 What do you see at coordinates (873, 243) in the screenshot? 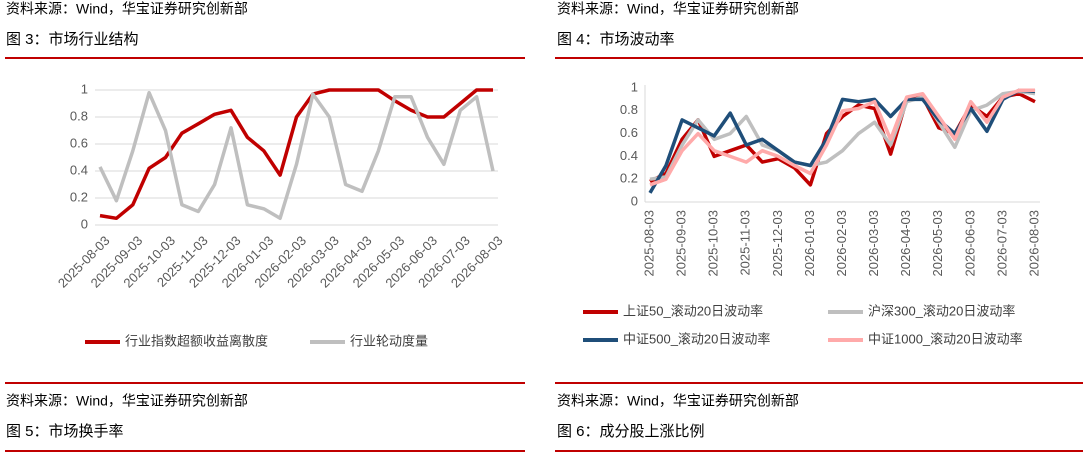
I see `x-tick-label: 2026-03-03` at bounding box center [873, 243].